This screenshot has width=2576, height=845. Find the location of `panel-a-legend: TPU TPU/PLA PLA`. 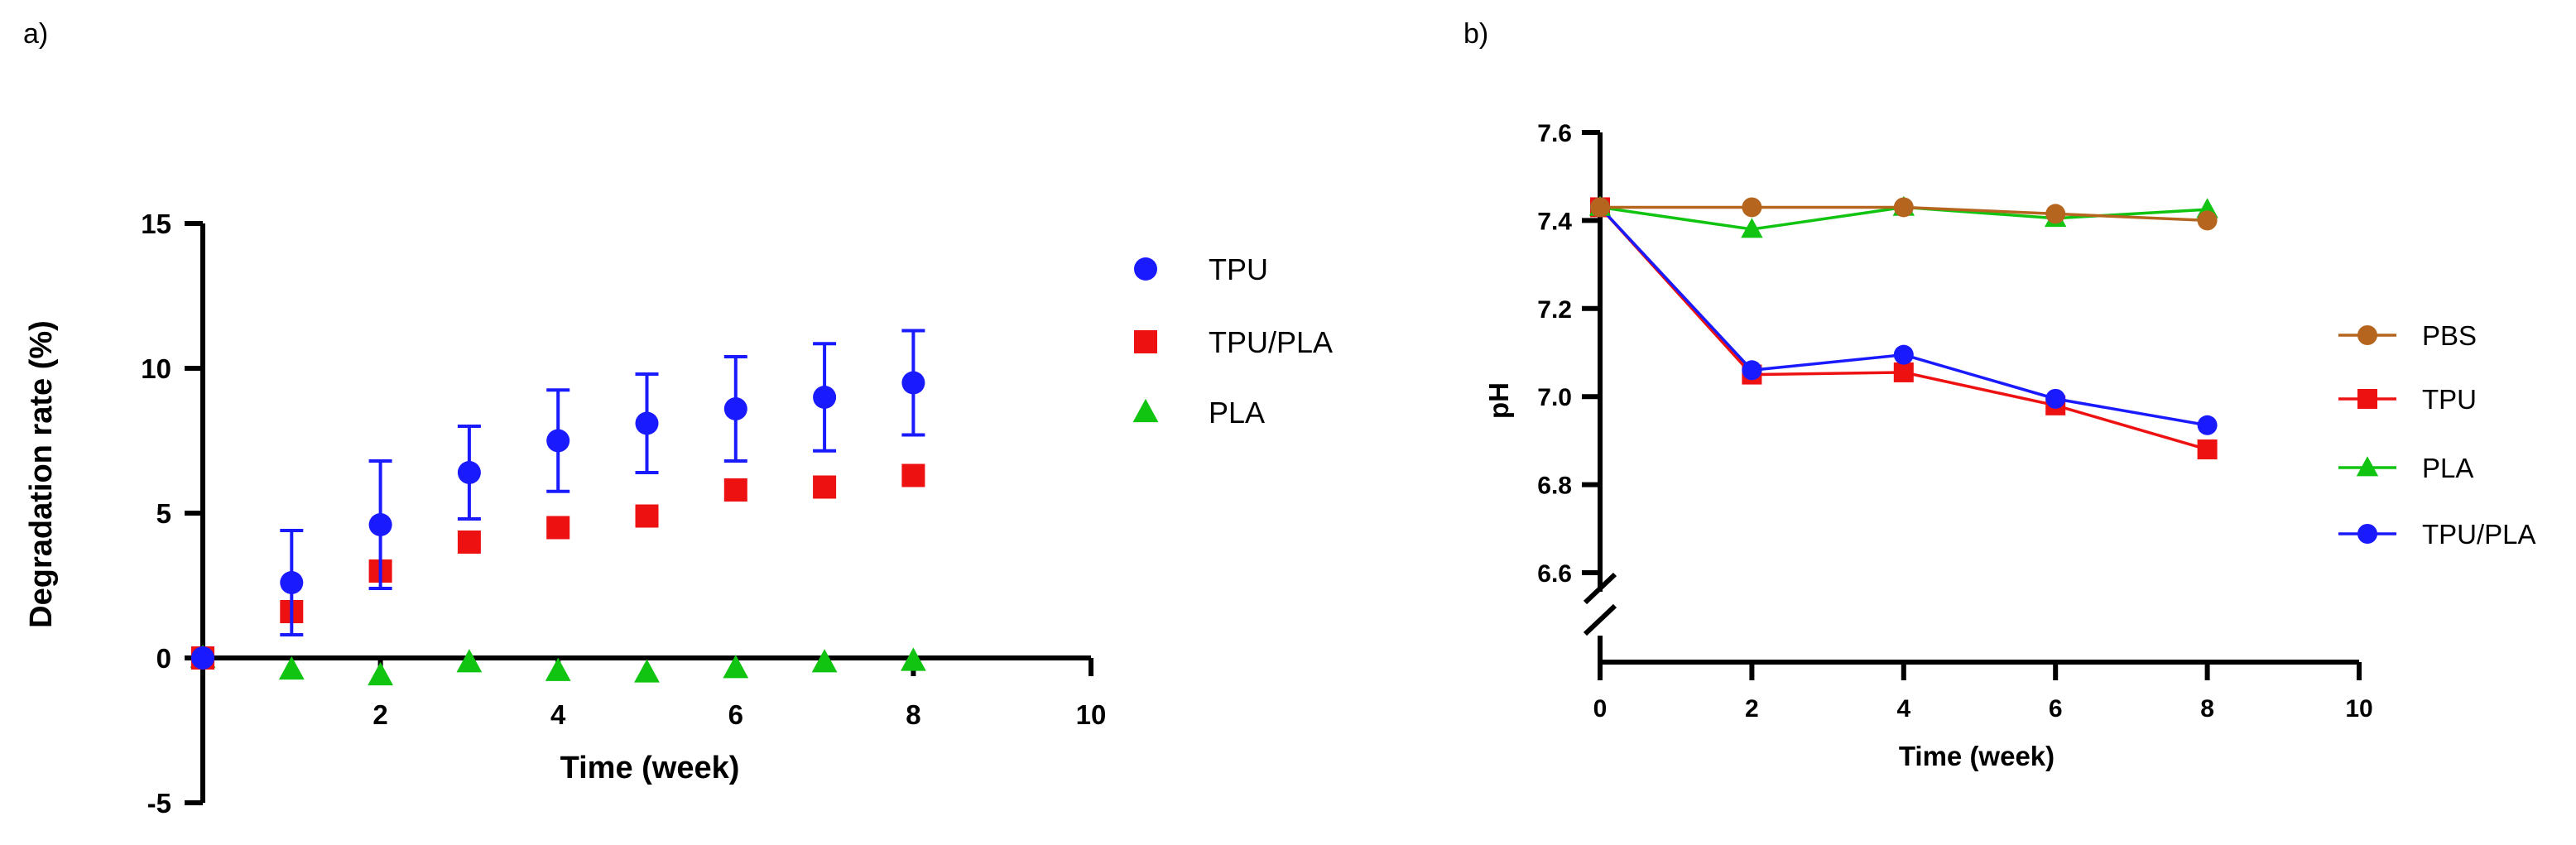

panel-a-legend: TPU TPU/PLA PLA is located at coordinates (1232, 341).